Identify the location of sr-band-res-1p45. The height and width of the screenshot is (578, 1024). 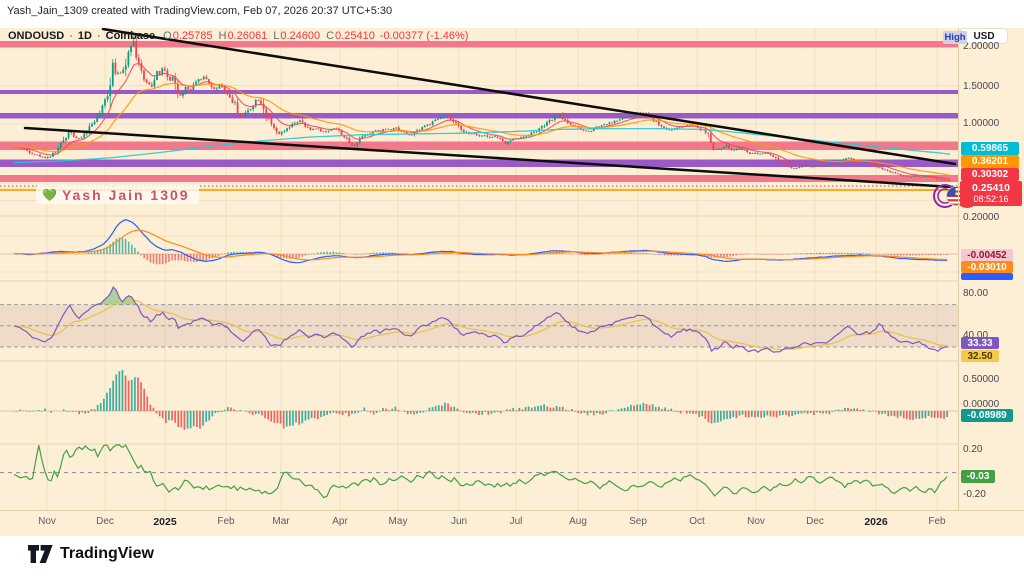
(479, 92).